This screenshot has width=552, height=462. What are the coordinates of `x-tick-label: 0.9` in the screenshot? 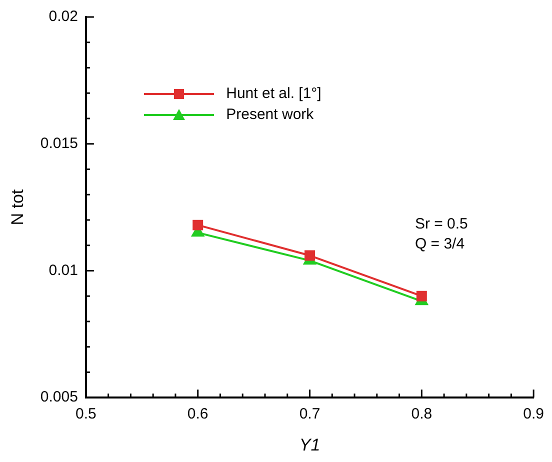 It's located at (533, 414).